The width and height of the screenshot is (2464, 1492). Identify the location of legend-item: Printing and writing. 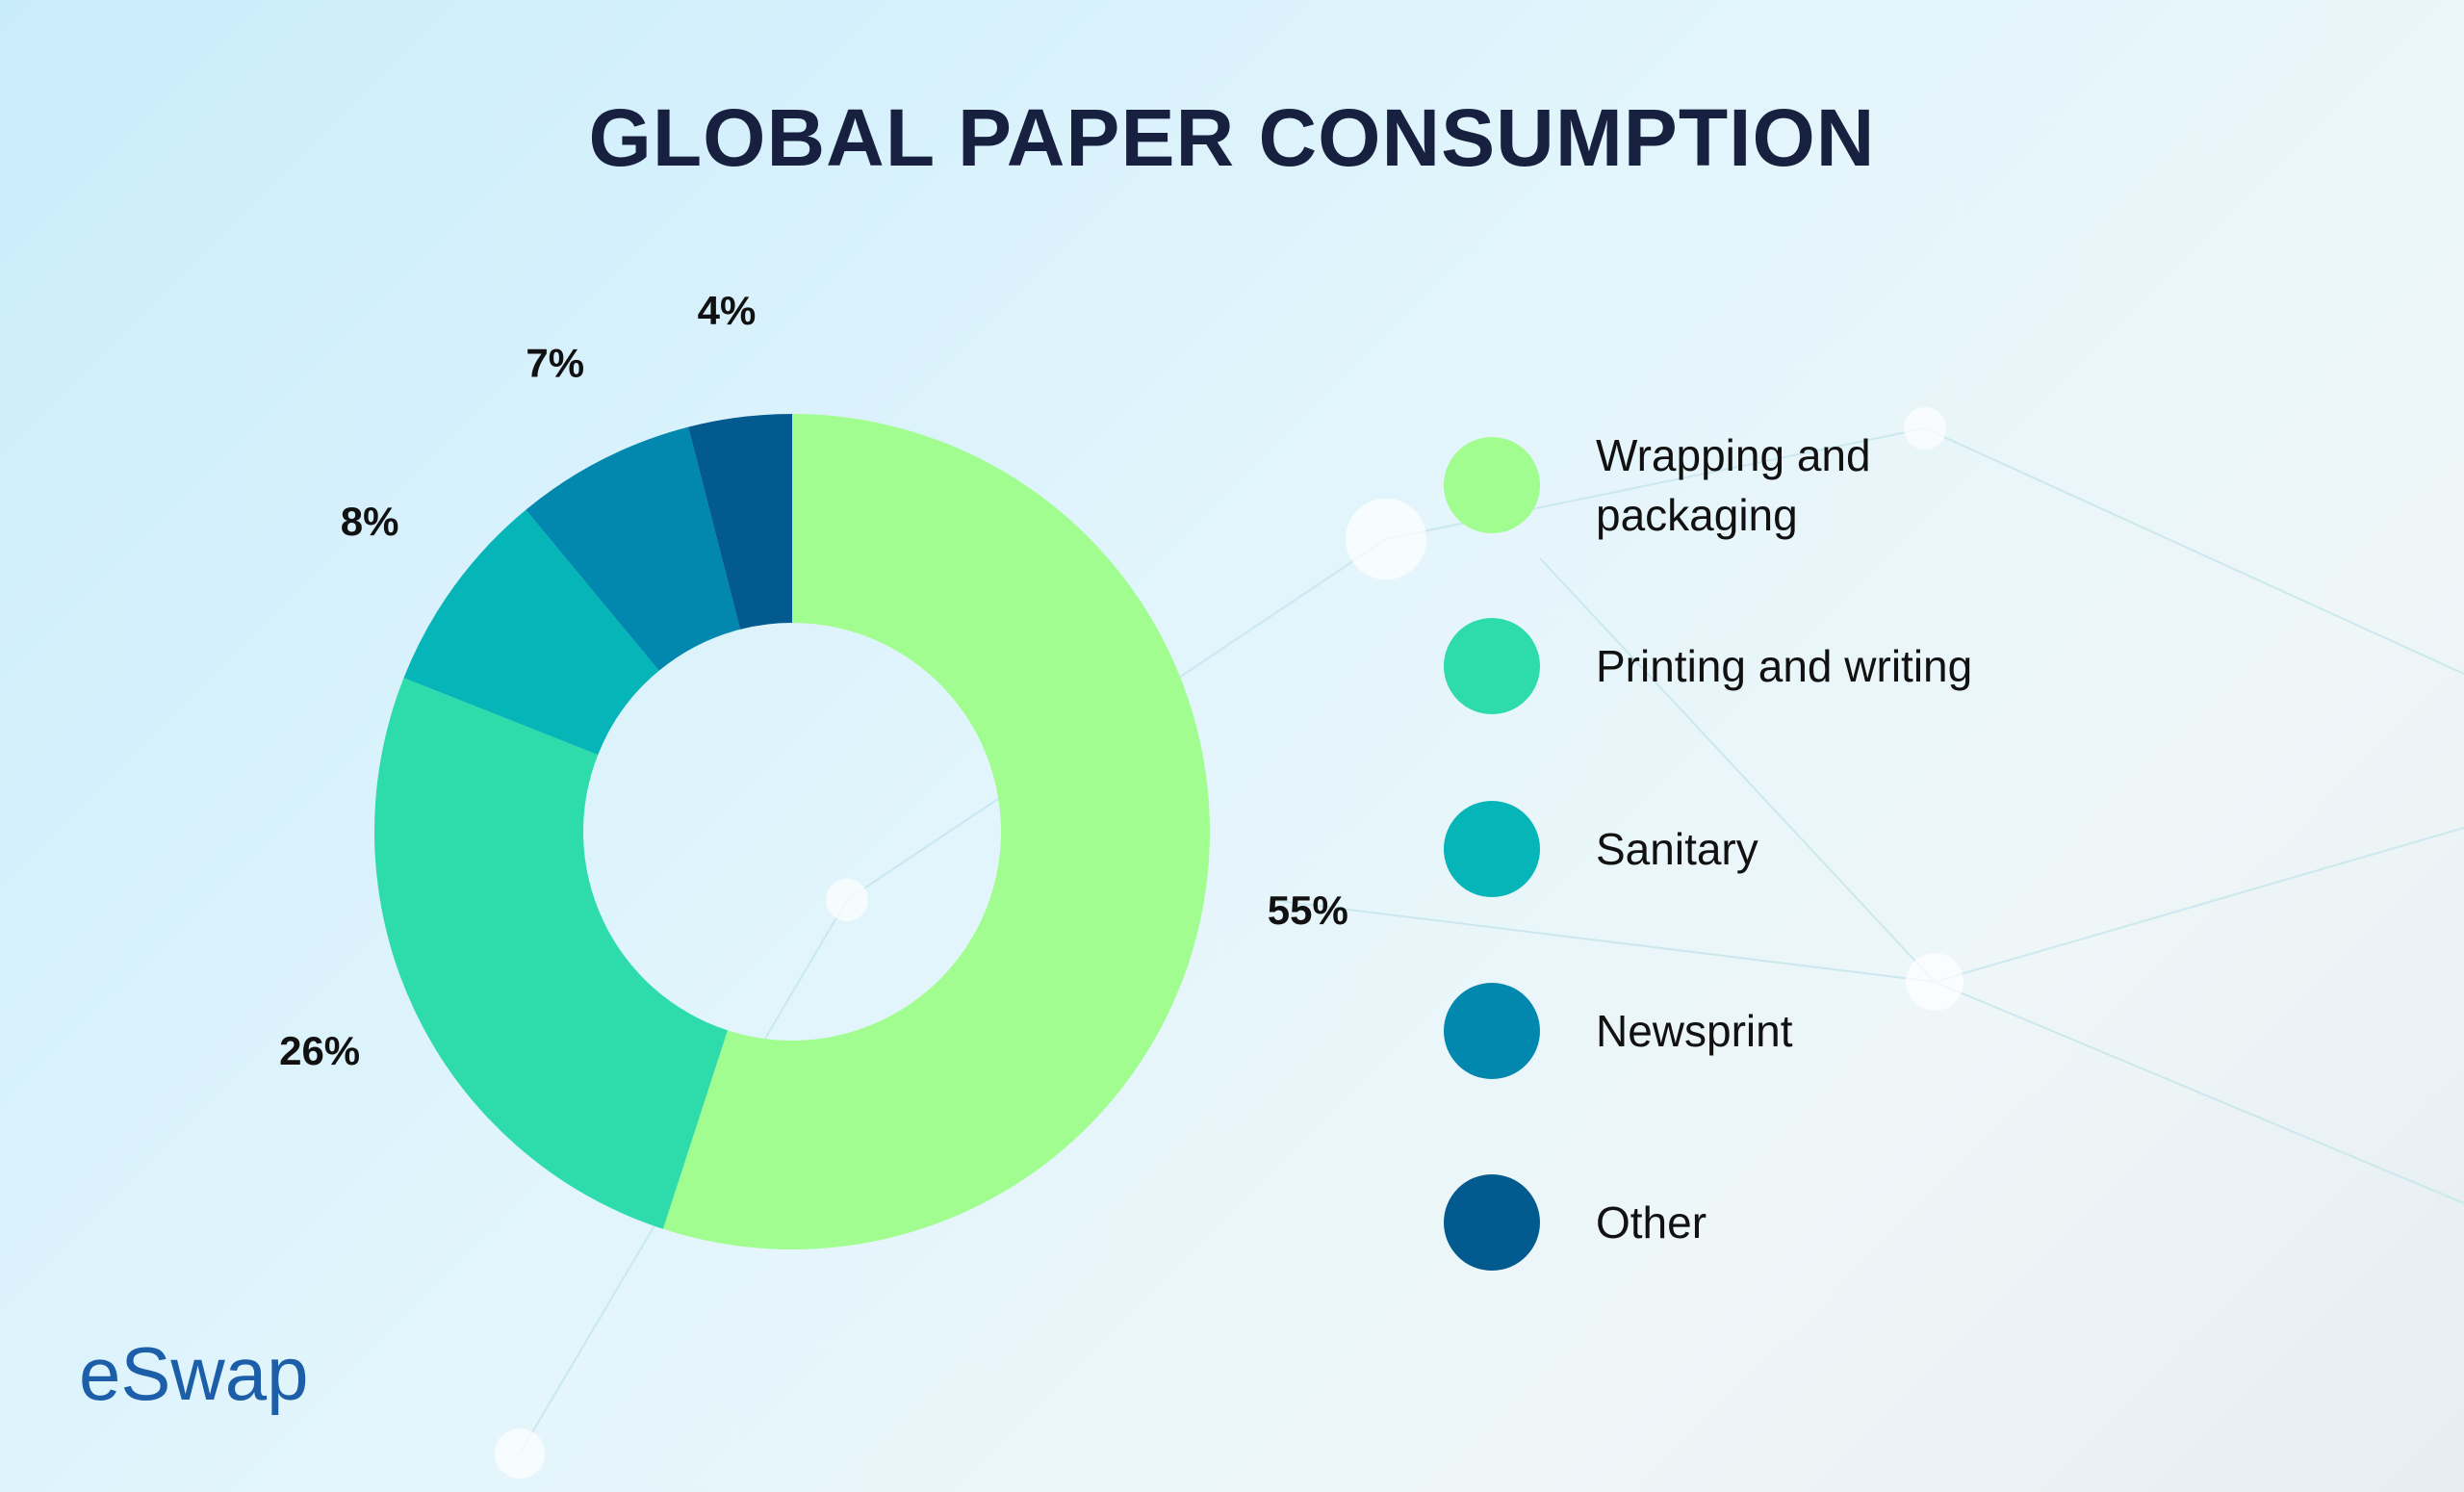
(1925, 666).